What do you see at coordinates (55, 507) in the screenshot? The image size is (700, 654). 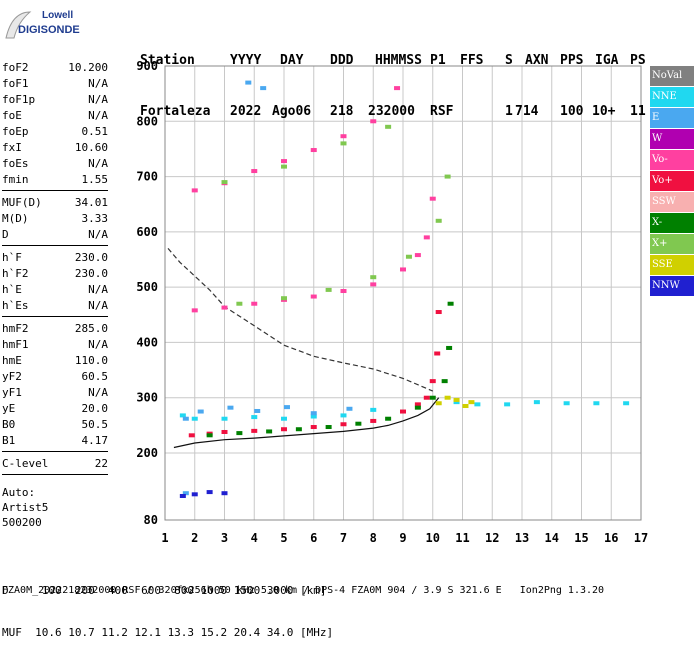 I see `auto-scaling-info: Auto: Artist5 500200` at bounding box center [55, 507].